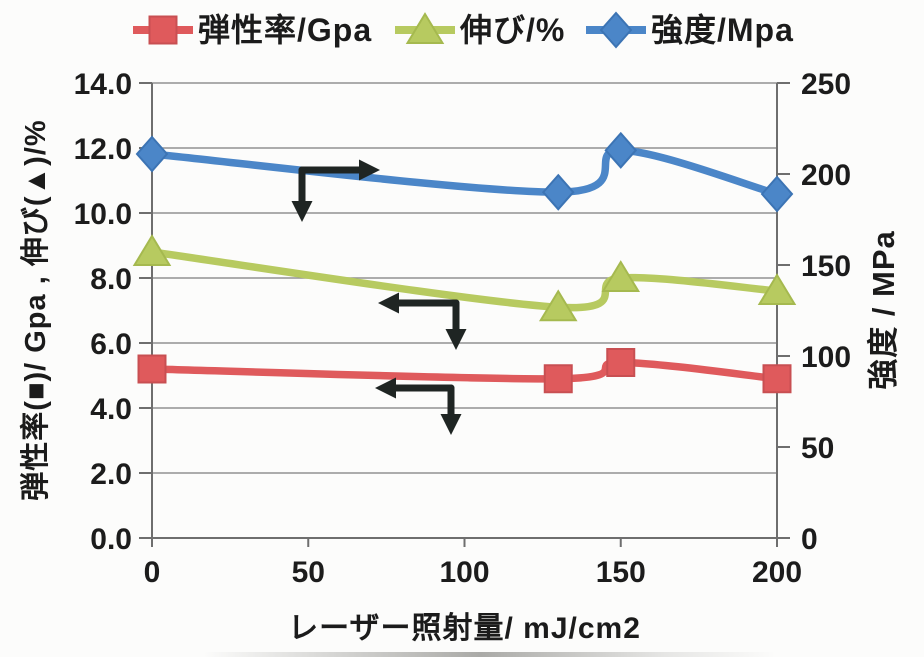 The width and height of the screenshot is (924, 657). I want to click on series-triangle, so click(464, 278).